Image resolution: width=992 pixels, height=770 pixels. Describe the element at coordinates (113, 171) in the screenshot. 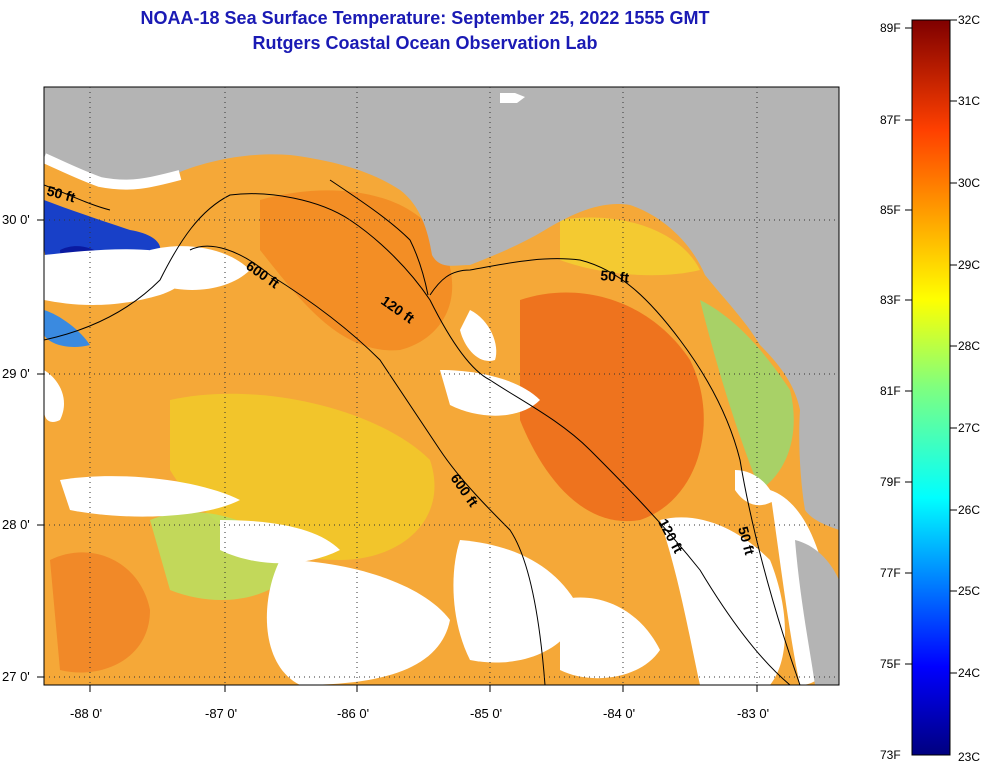

I see `coastline-artifact` at that location.